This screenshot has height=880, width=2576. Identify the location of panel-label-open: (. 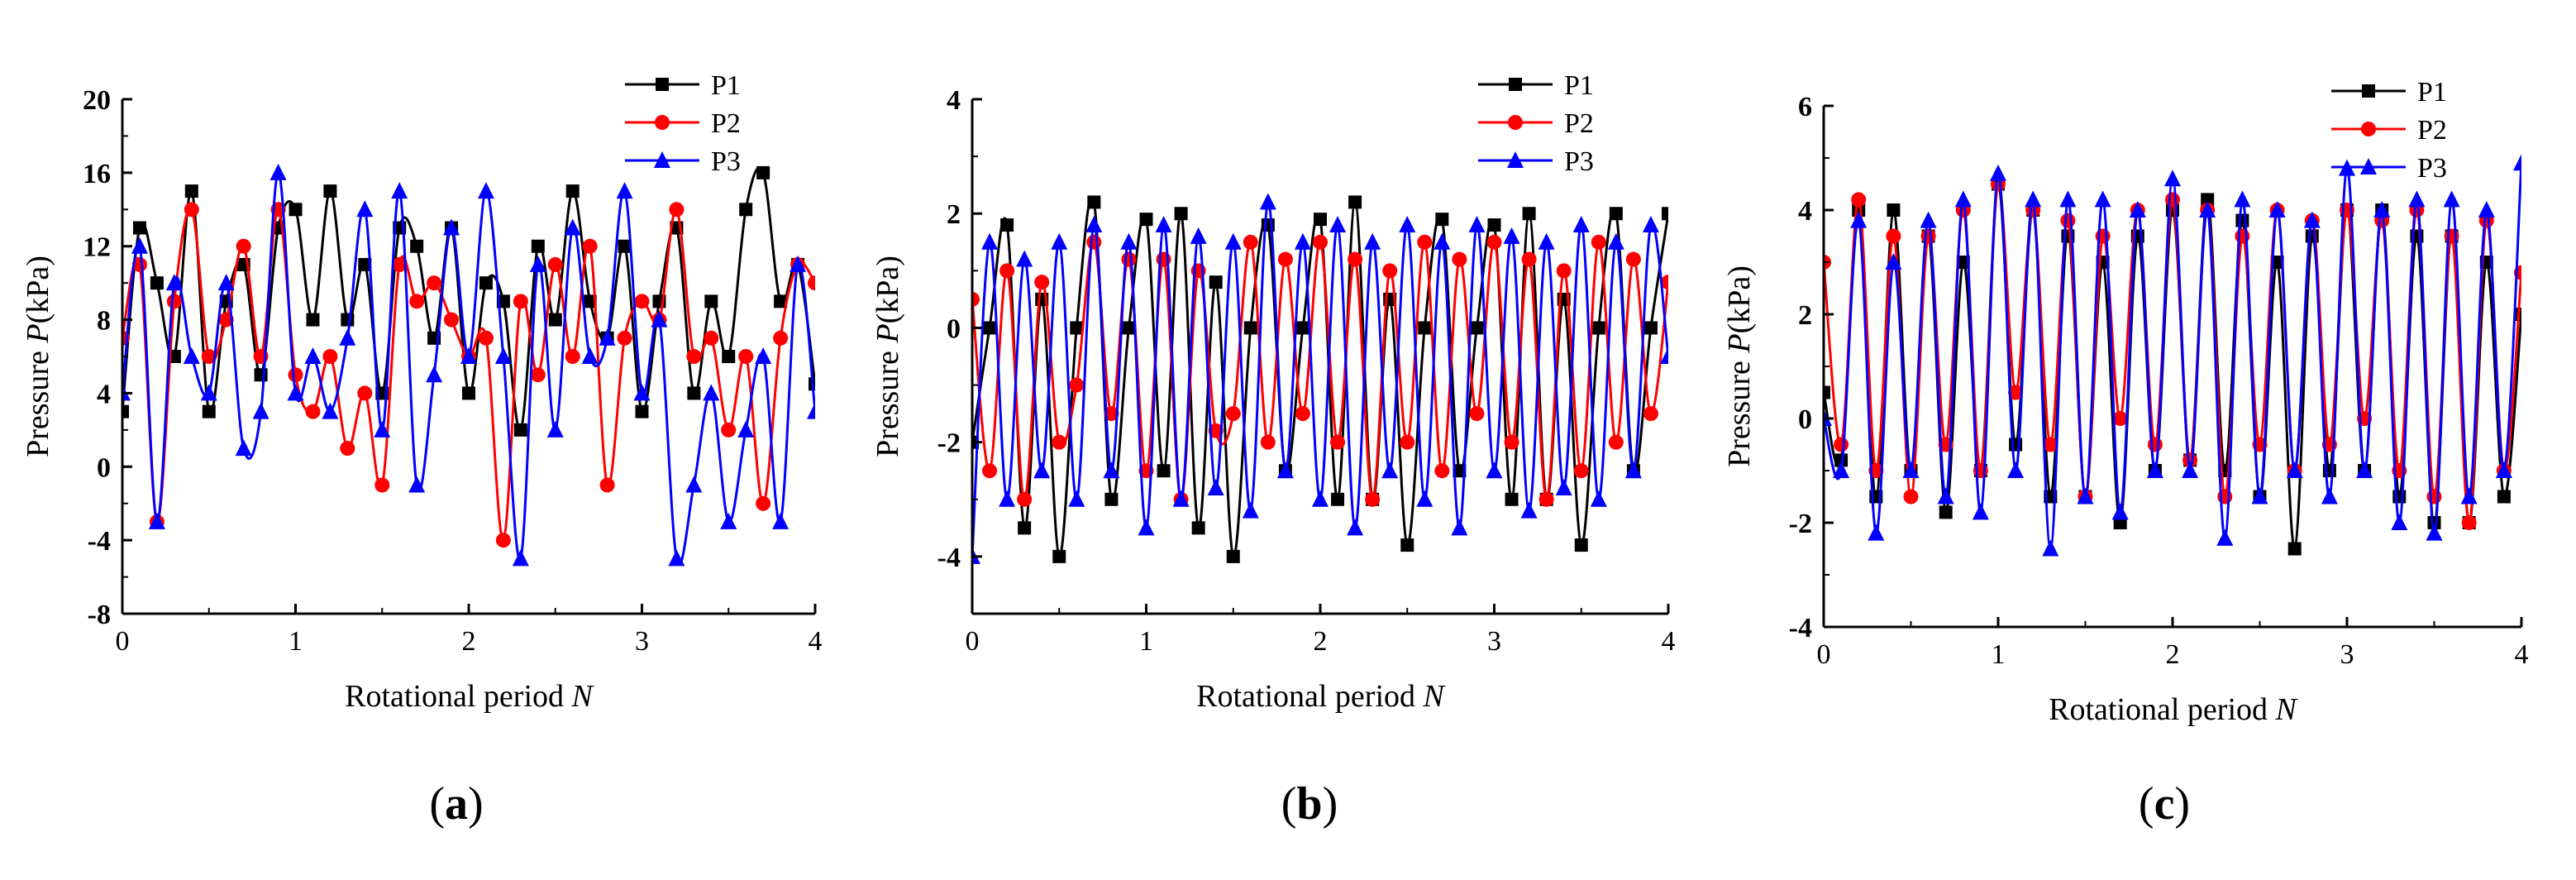
(2146, 804).